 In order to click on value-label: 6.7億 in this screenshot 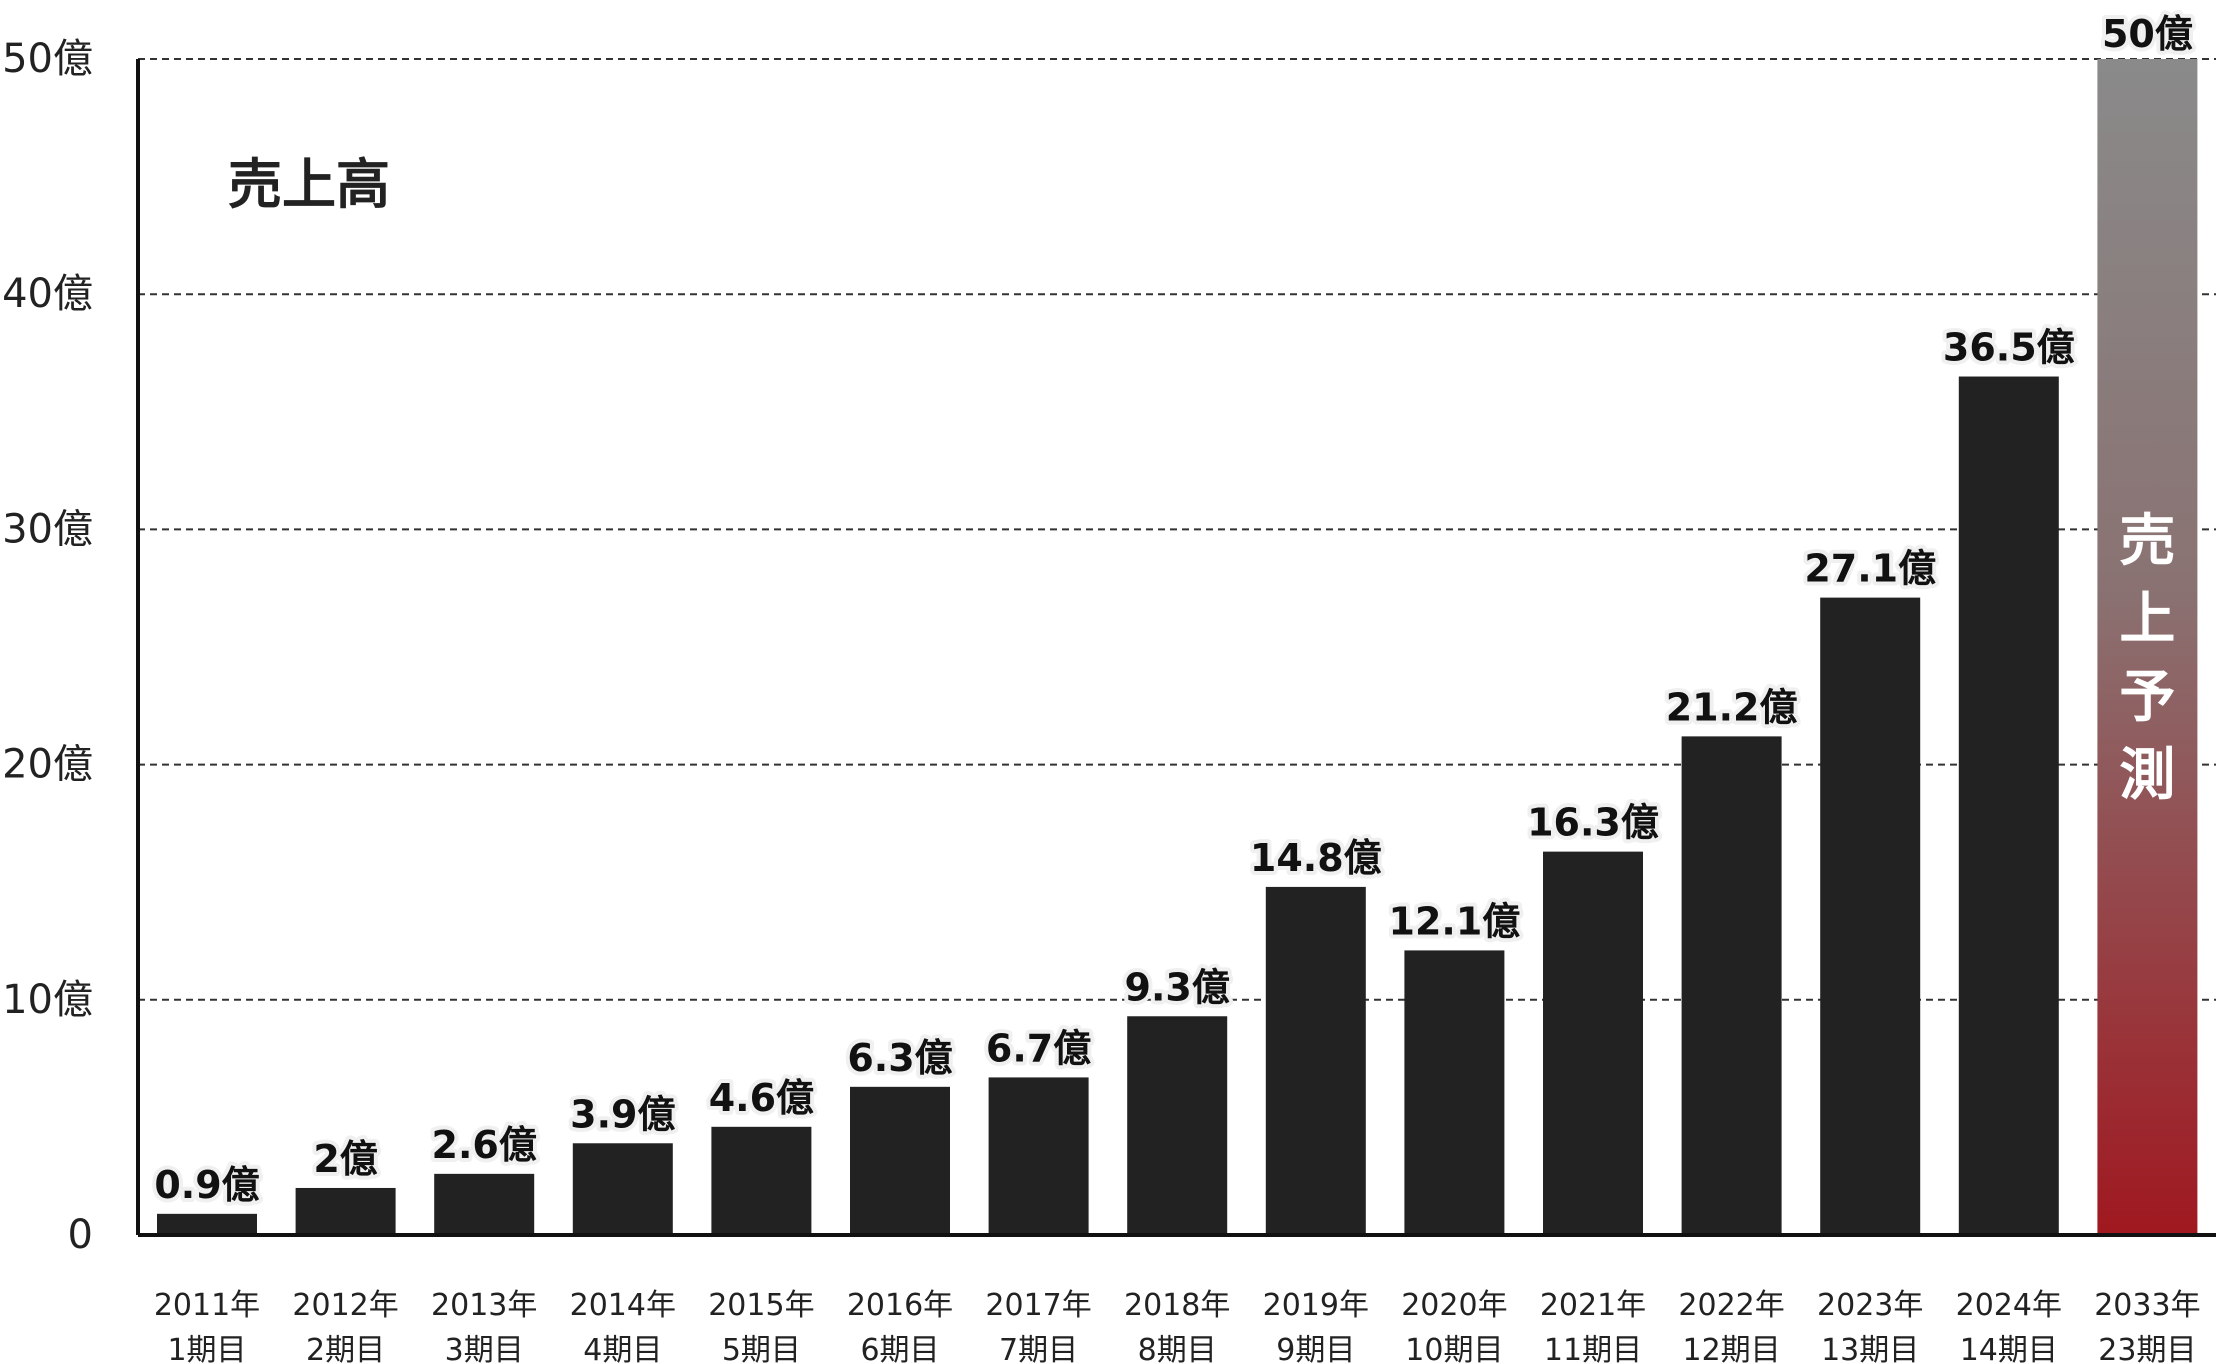, I will do `click(1038, 1048)`.